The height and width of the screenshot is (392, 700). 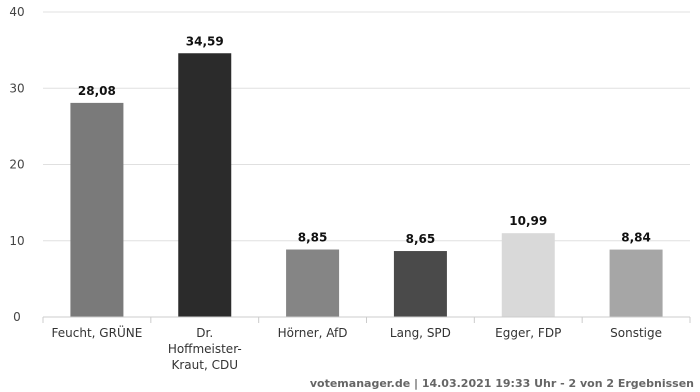 What do you see at coordinates (420, 333) in the screenshot?
I see `category-label: Lang, SPD` at bounding box center [420, 333].